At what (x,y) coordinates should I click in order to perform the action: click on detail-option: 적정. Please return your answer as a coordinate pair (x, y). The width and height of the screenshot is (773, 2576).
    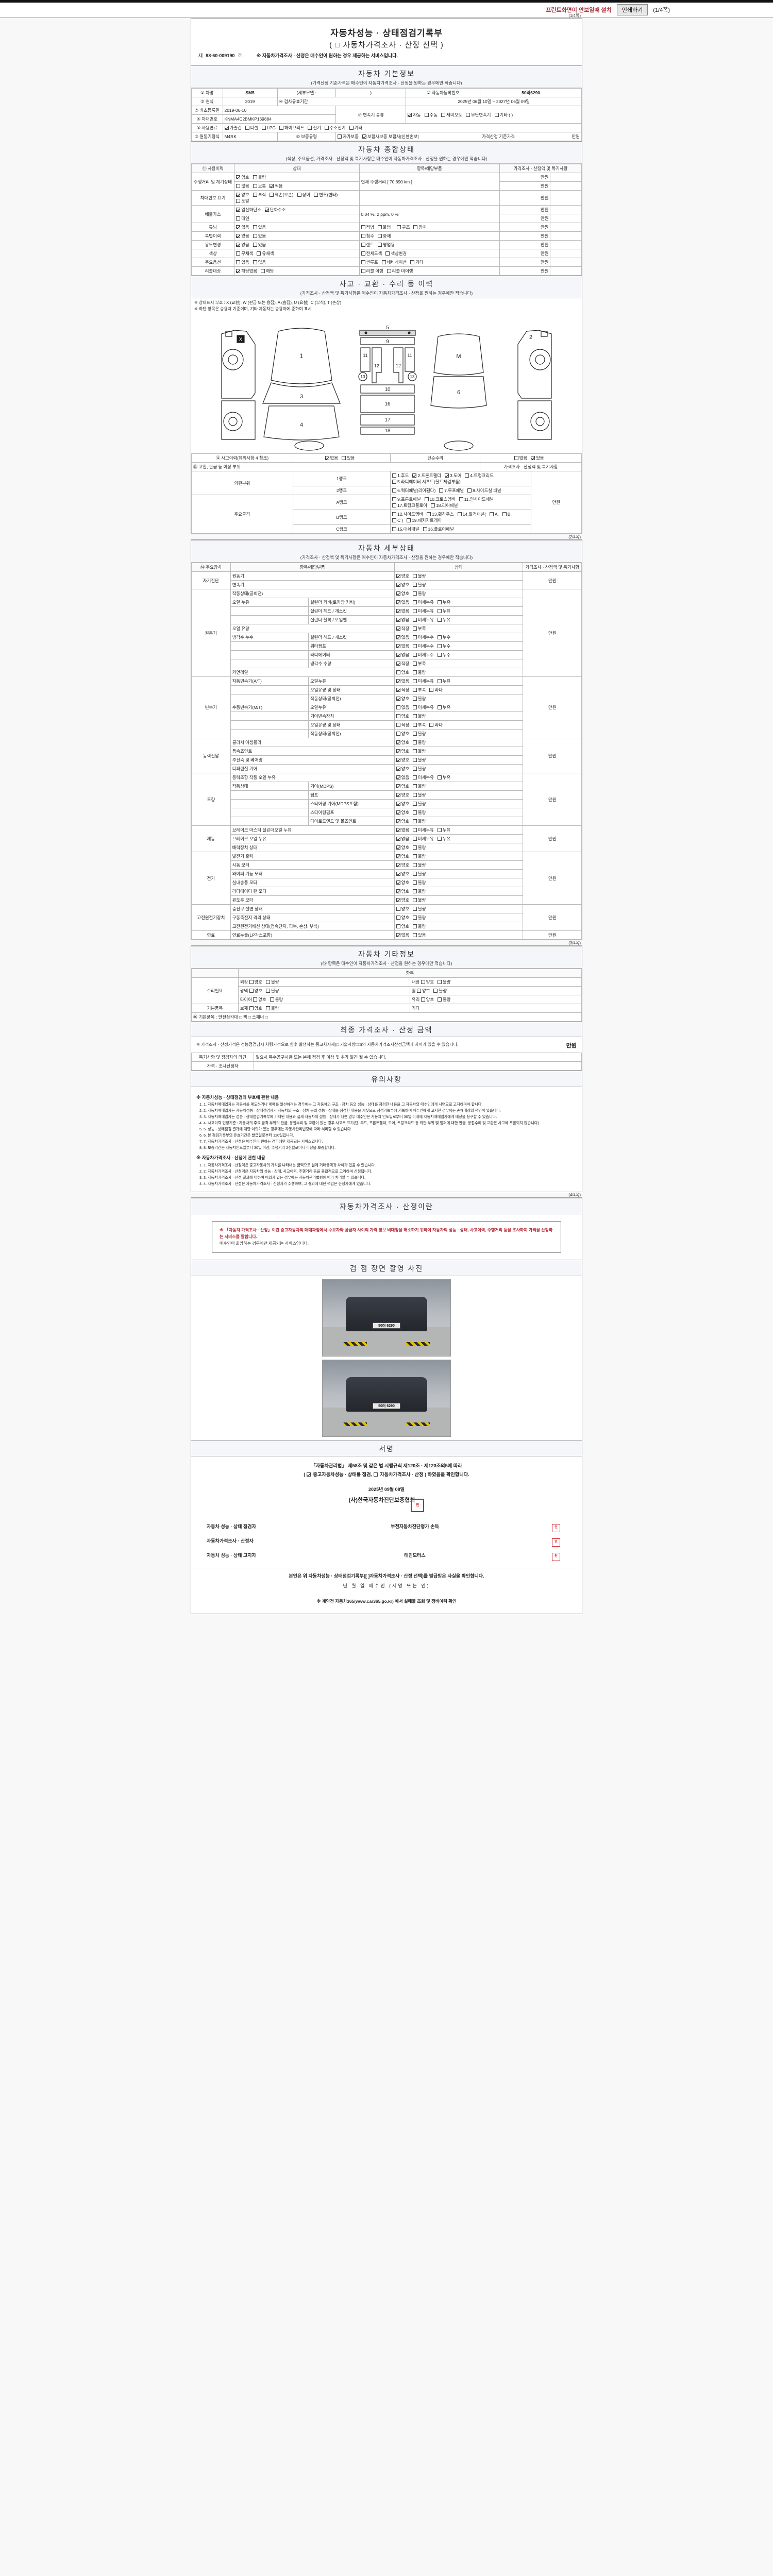
    Looking at the image, I should click on (402, 690).